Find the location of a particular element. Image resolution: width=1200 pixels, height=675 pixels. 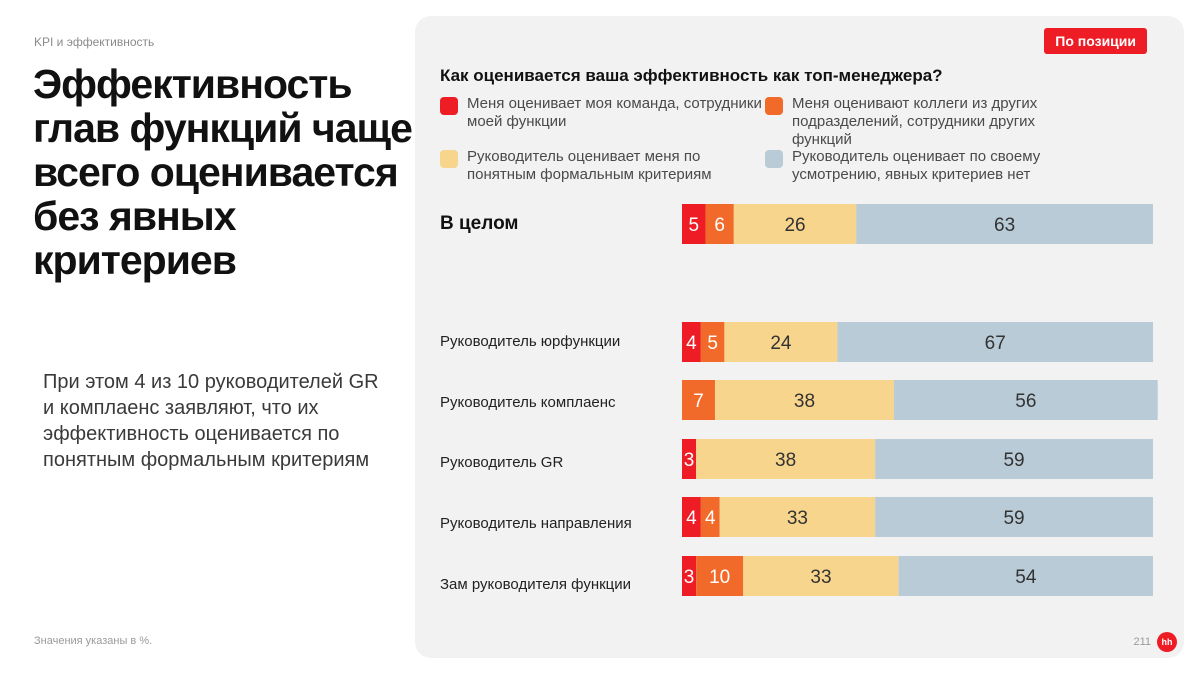

page-number: 211 is located at coordinates (1142, 642).